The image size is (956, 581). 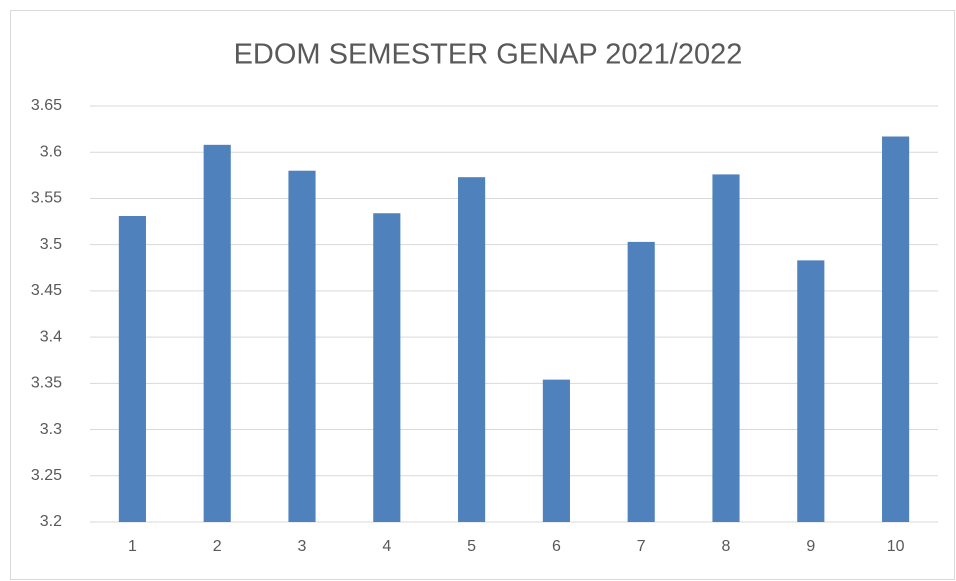 What do you see at coordinates (471, 546) in the screenshot?
I see `x-tick-label: 5` at bounding box center [471, 546].